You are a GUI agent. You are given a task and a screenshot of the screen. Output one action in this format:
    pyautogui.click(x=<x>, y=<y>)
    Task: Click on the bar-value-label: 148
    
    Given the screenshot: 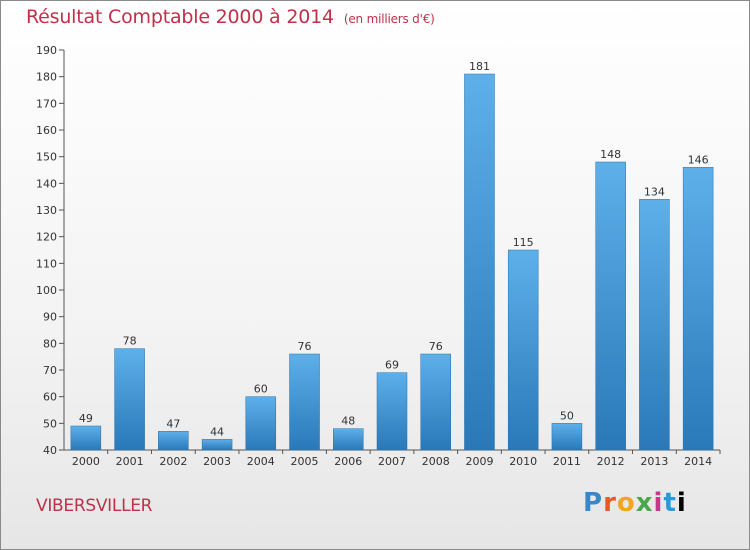 What is the action you would take?
    pyautogui.click(x=610, y=154)
    